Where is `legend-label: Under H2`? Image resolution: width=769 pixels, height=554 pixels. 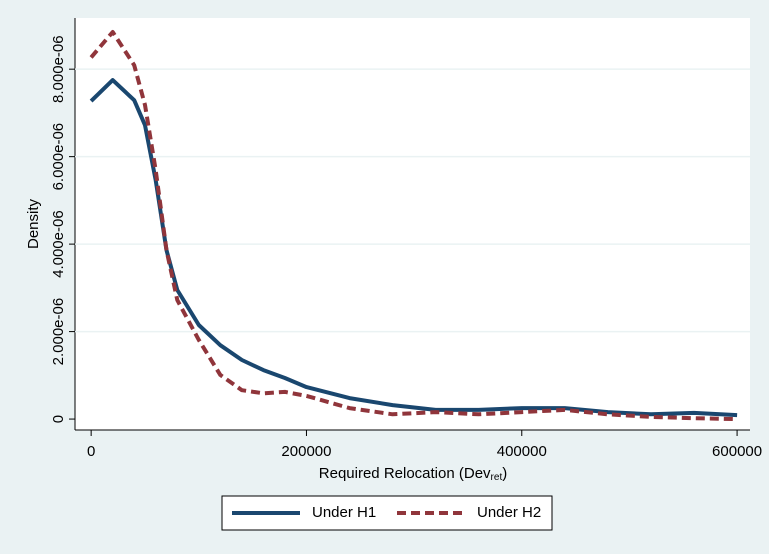
legend-label: Under H2 is located at coordinates (509, 512).